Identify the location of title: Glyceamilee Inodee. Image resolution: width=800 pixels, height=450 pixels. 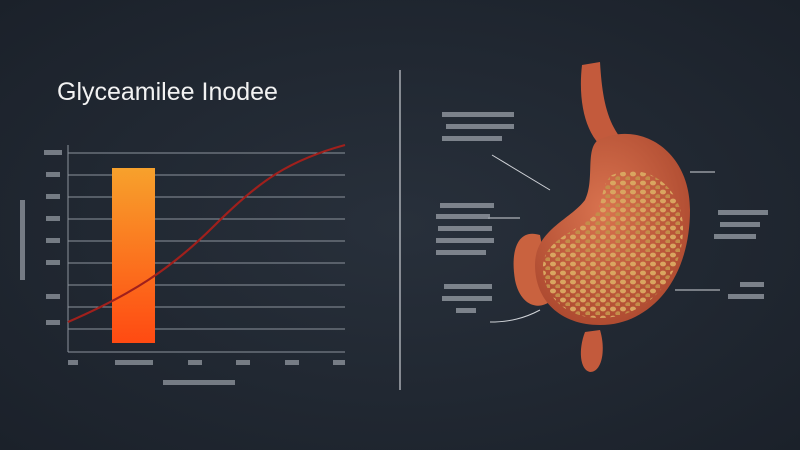
(167, 92).